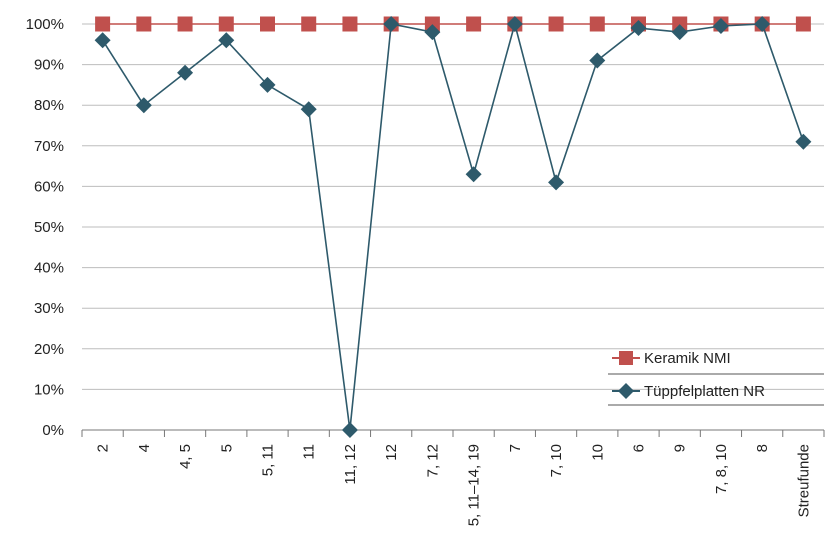  I want to click on x-tick-label: 7, 12, so click(432, 460).